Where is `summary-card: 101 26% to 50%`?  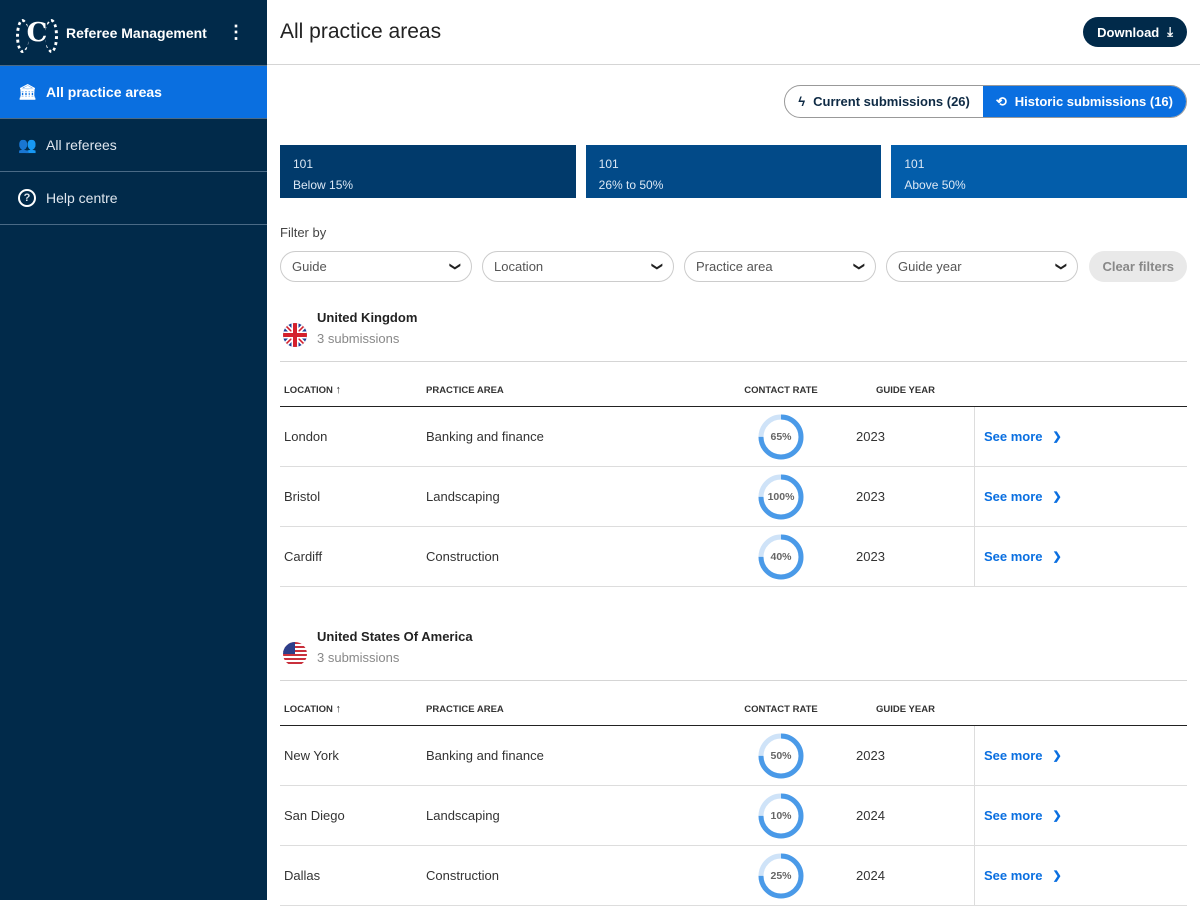 summary-card: 101 26% to 50% is located at coordinates (733, 171).